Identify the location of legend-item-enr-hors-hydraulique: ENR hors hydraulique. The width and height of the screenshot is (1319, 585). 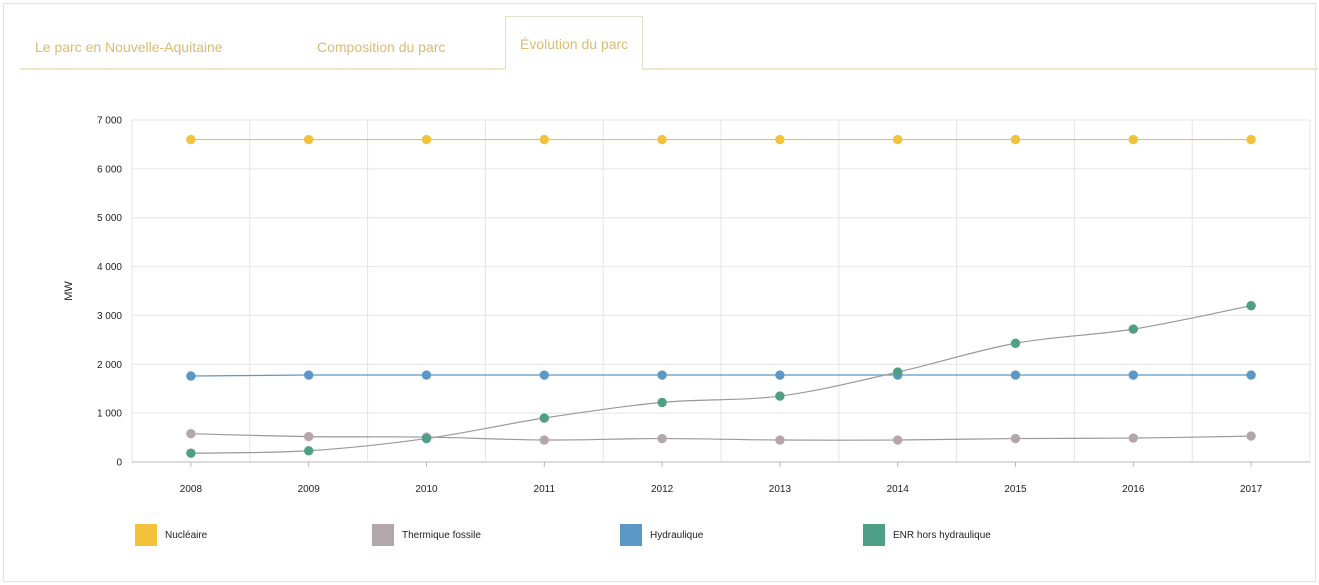
(927, 535).